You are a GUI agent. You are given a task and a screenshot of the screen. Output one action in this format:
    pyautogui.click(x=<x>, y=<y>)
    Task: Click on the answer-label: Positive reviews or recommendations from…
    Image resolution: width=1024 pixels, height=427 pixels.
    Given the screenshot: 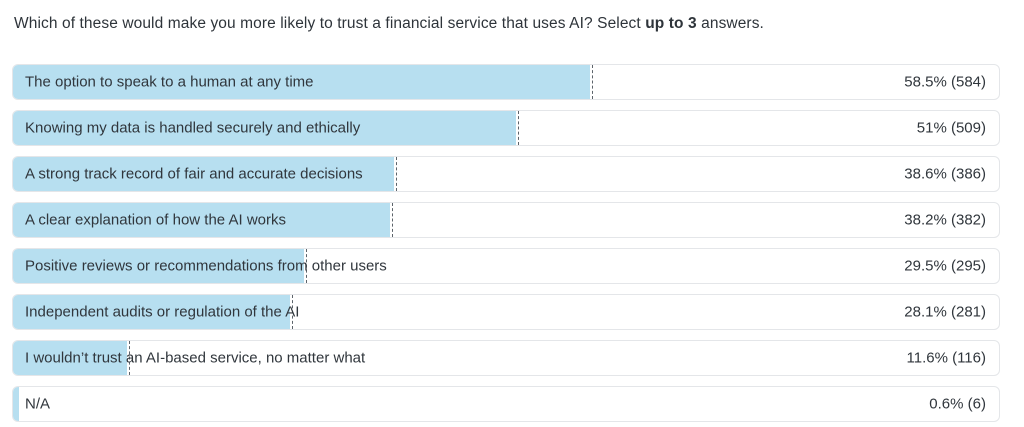 What is the action you would take?
    pyautogui.click(x=206, y=266)
    